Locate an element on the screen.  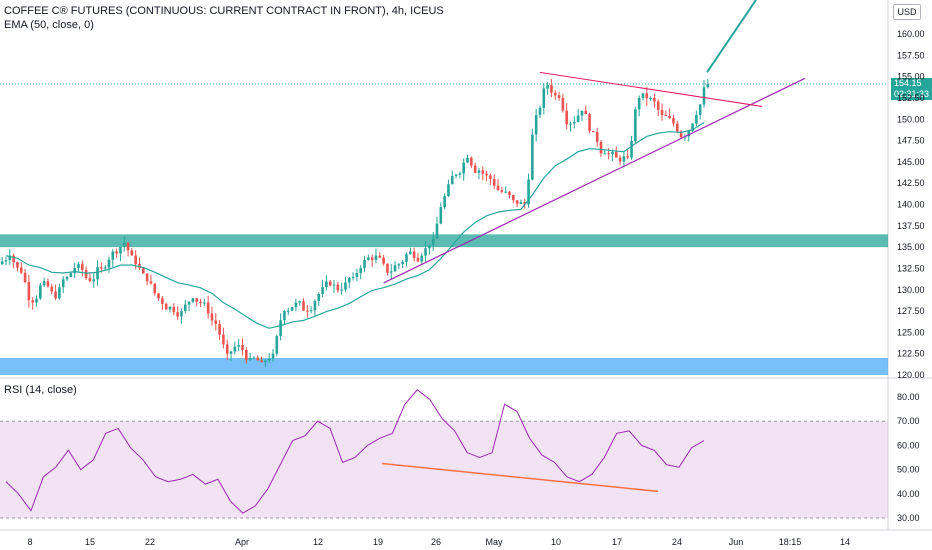
rsi-legend: RSI (14, close) is located at coordinates (40, 390).